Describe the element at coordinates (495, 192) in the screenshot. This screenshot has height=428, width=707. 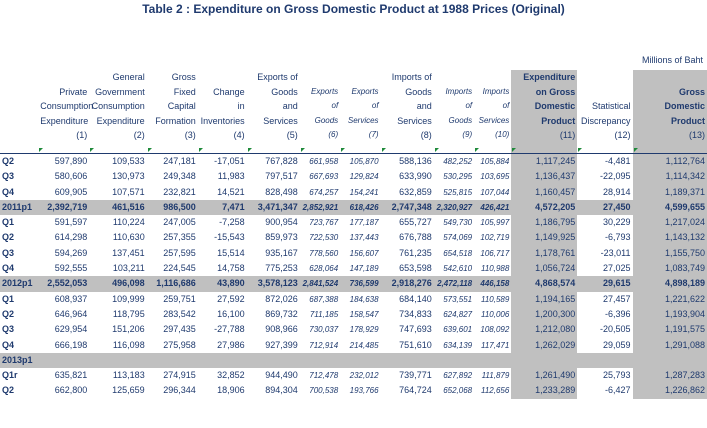
I see `table-cell: 107,044` at that location.